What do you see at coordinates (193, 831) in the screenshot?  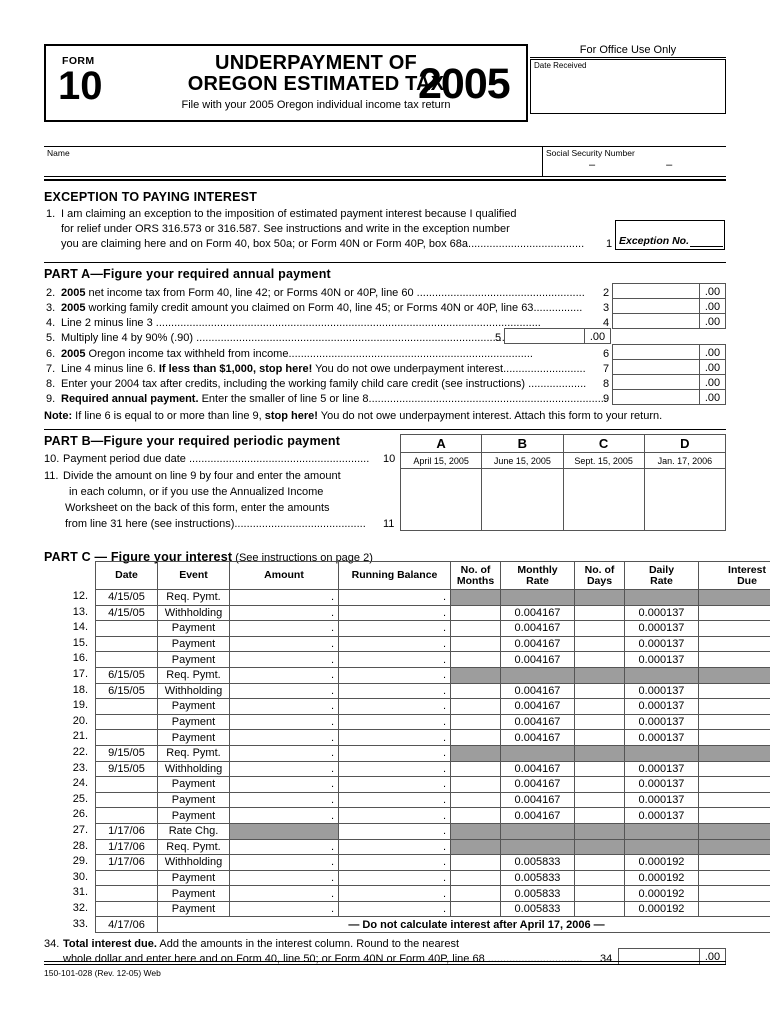 I see `cell-event: Rate Chg.` at bounding box center [193, 831].